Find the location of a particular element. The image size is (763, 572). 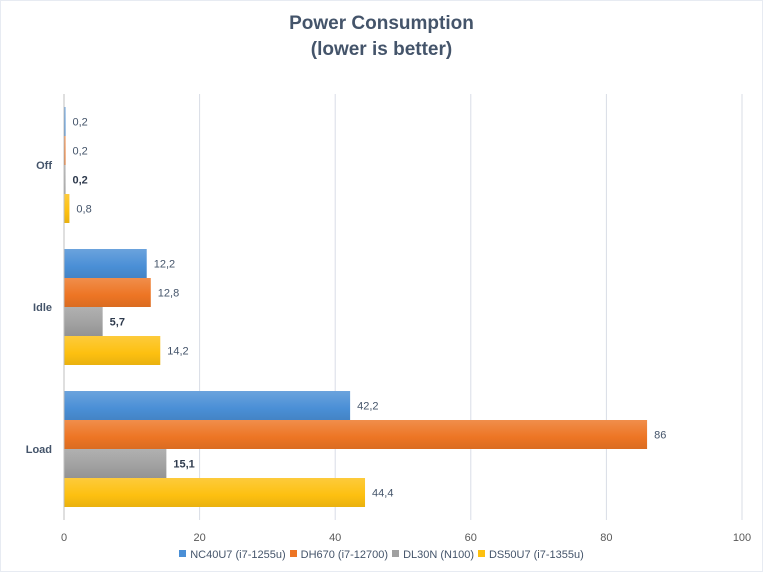

x-tick-label: 0 is located at coordinates (64, 538).